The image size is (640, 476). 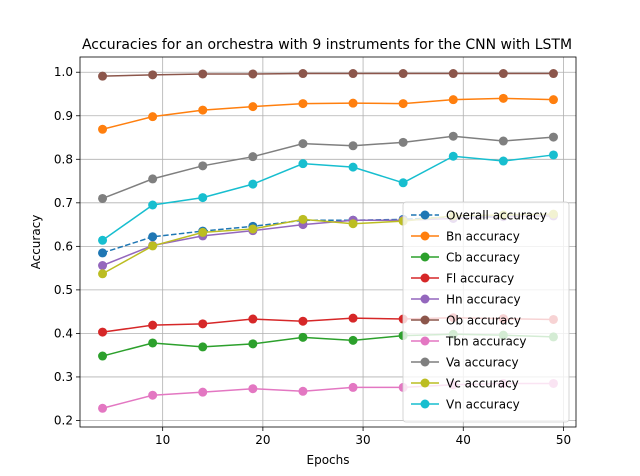 I want to click on x-tick-label: 40, so click(x=463, y=440).